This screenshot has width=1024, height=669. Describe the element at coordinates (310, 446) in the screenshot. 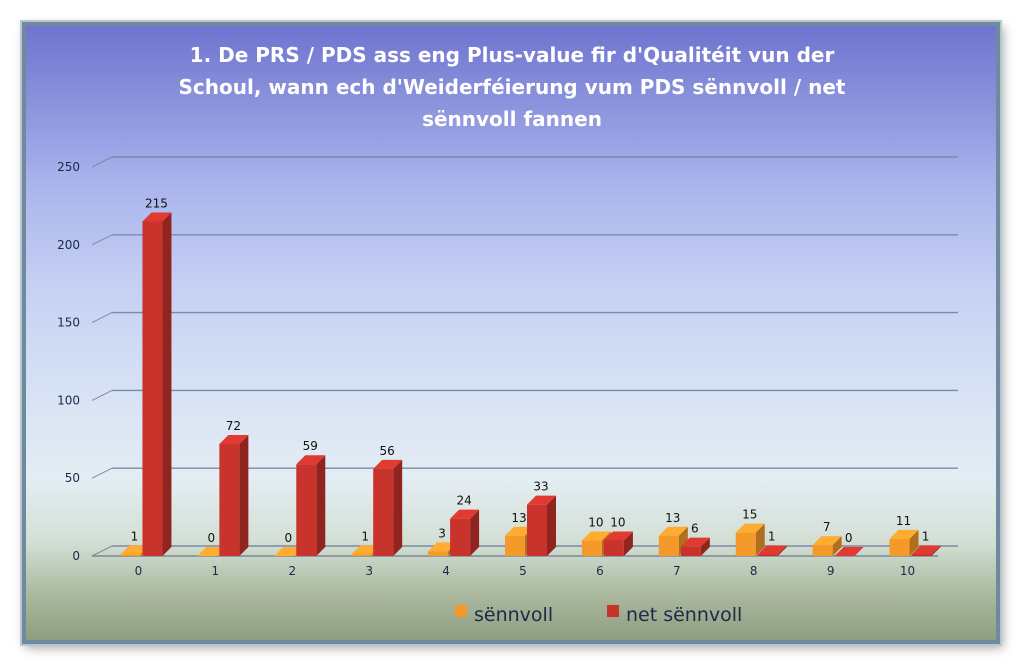

I see `data-label-net-sennvoll-2: 59` at that location.